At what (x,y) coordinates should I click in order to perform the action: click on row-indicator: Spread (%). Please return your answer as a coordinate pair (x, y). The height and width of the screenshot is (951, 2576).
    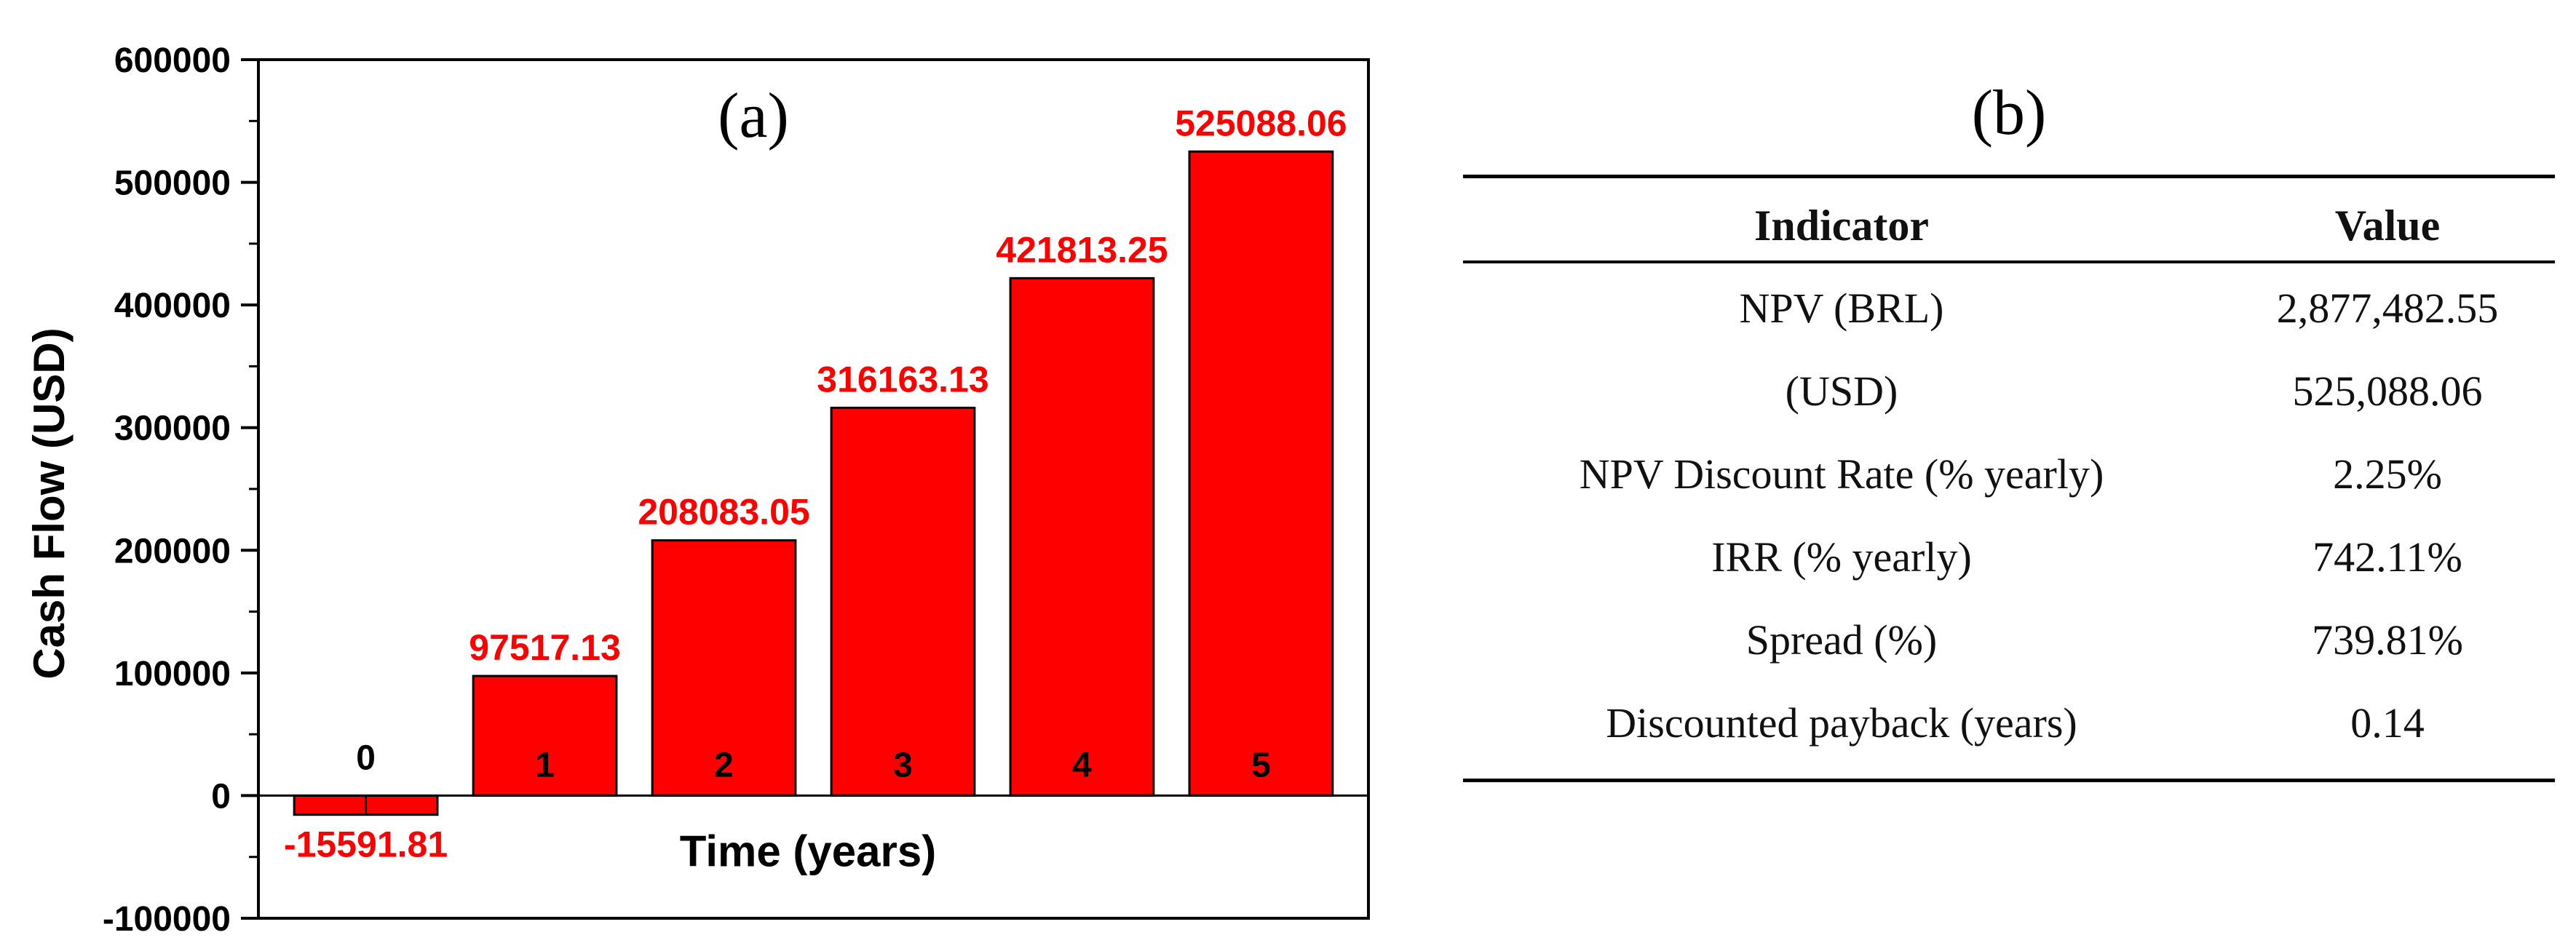
    Looking at the image, I should click on (1841, 640).